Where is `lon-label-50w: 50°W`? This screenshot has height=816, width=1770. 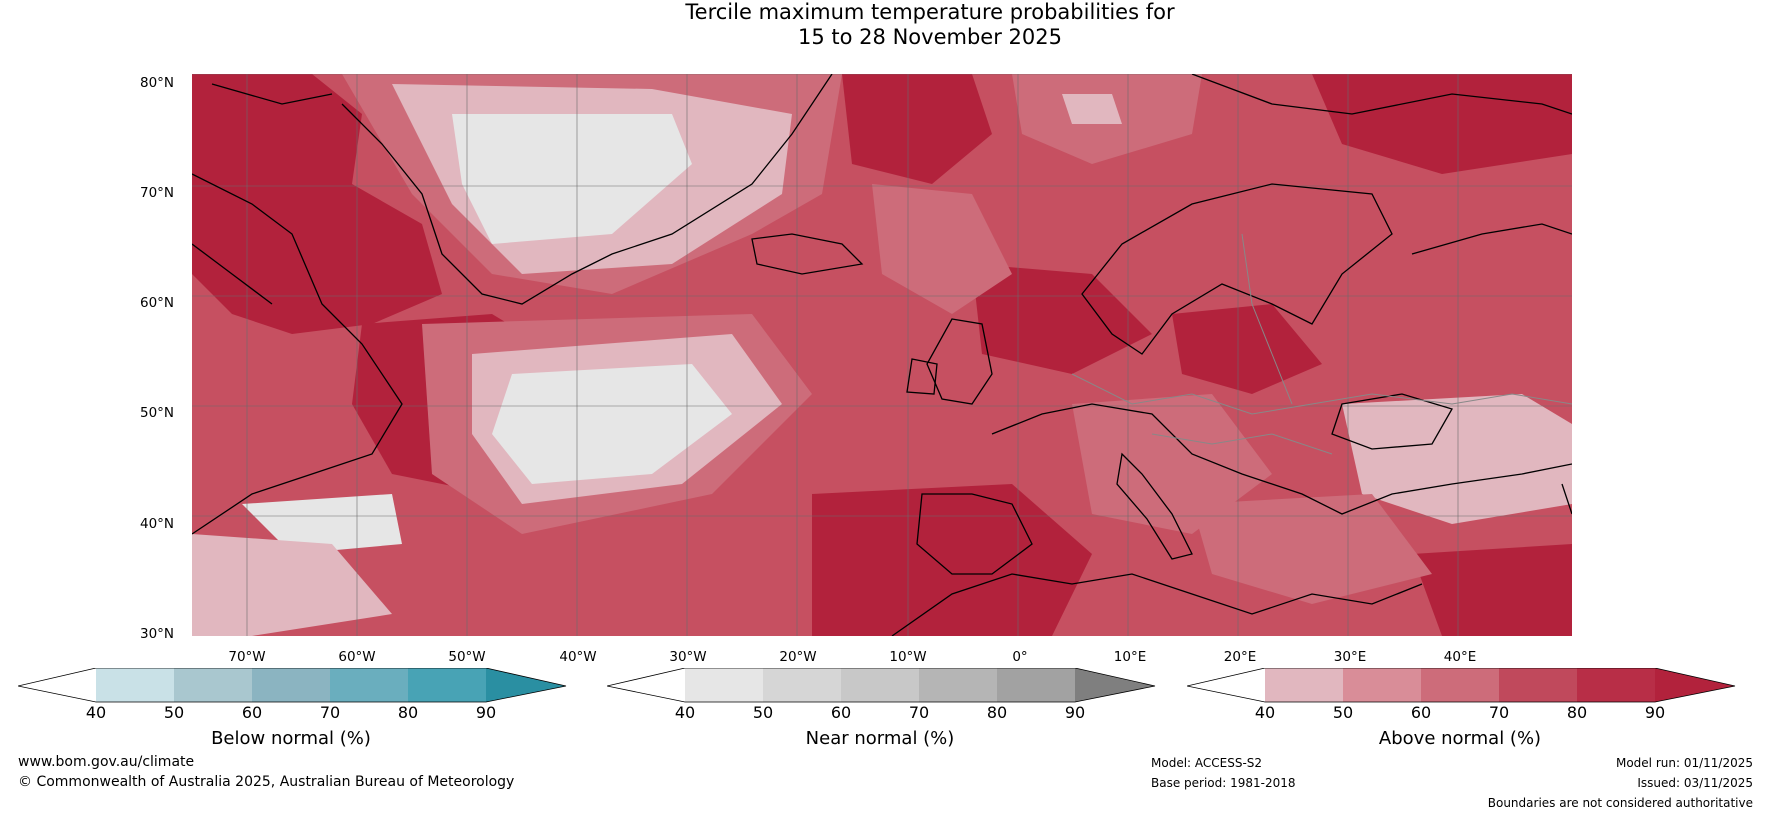
lon-label-50w: 50°W is located at coordinates (467, 657).